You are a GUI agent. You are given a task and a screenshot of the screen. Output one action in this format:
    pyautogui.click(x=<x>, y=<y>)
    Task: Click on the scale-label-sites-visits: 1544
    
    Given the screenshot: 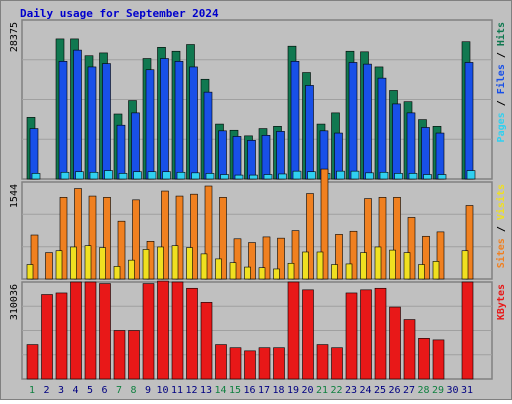 What is the action you would take?
    pyautogui.click(x=14, y=196)
    